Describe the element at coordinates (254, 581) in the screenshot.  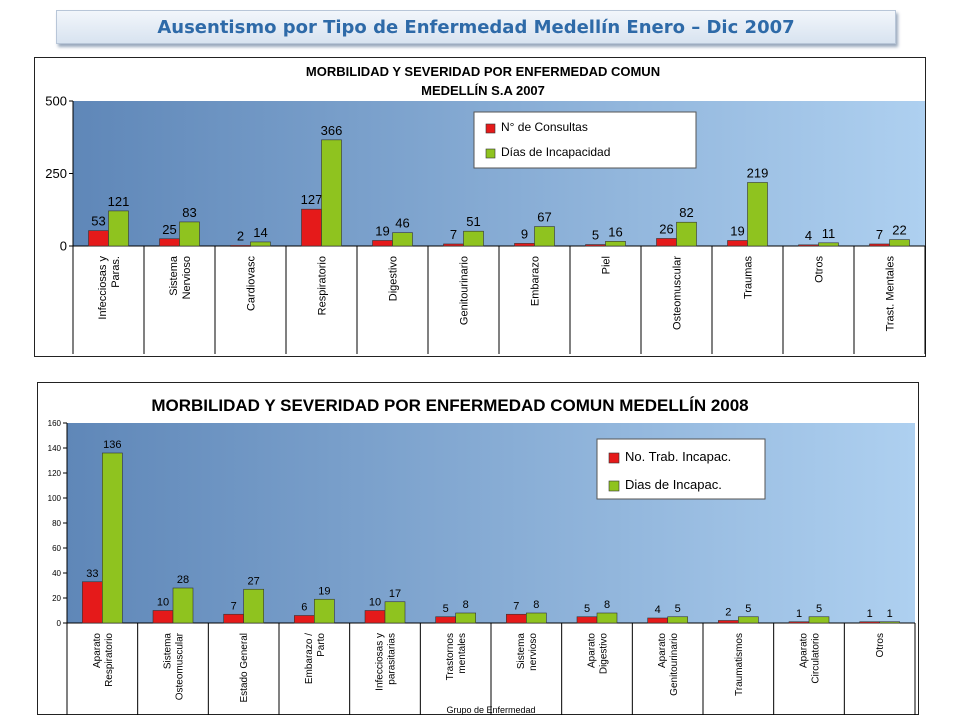
I see `data-label: 27` at that location.